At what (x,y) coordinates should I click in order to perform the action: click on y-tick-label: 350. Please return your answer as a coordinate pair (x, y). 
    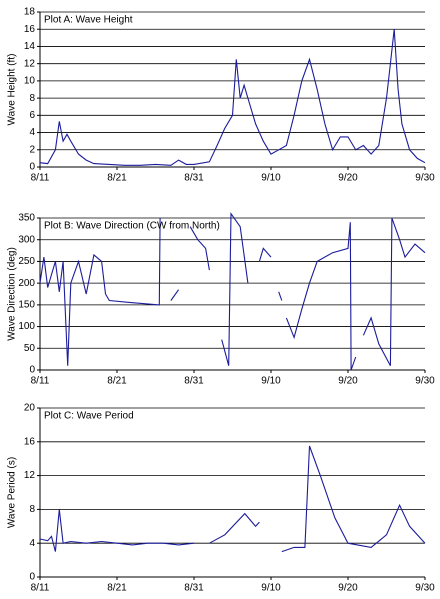
    Looking at the image, I should click on (26, 218).